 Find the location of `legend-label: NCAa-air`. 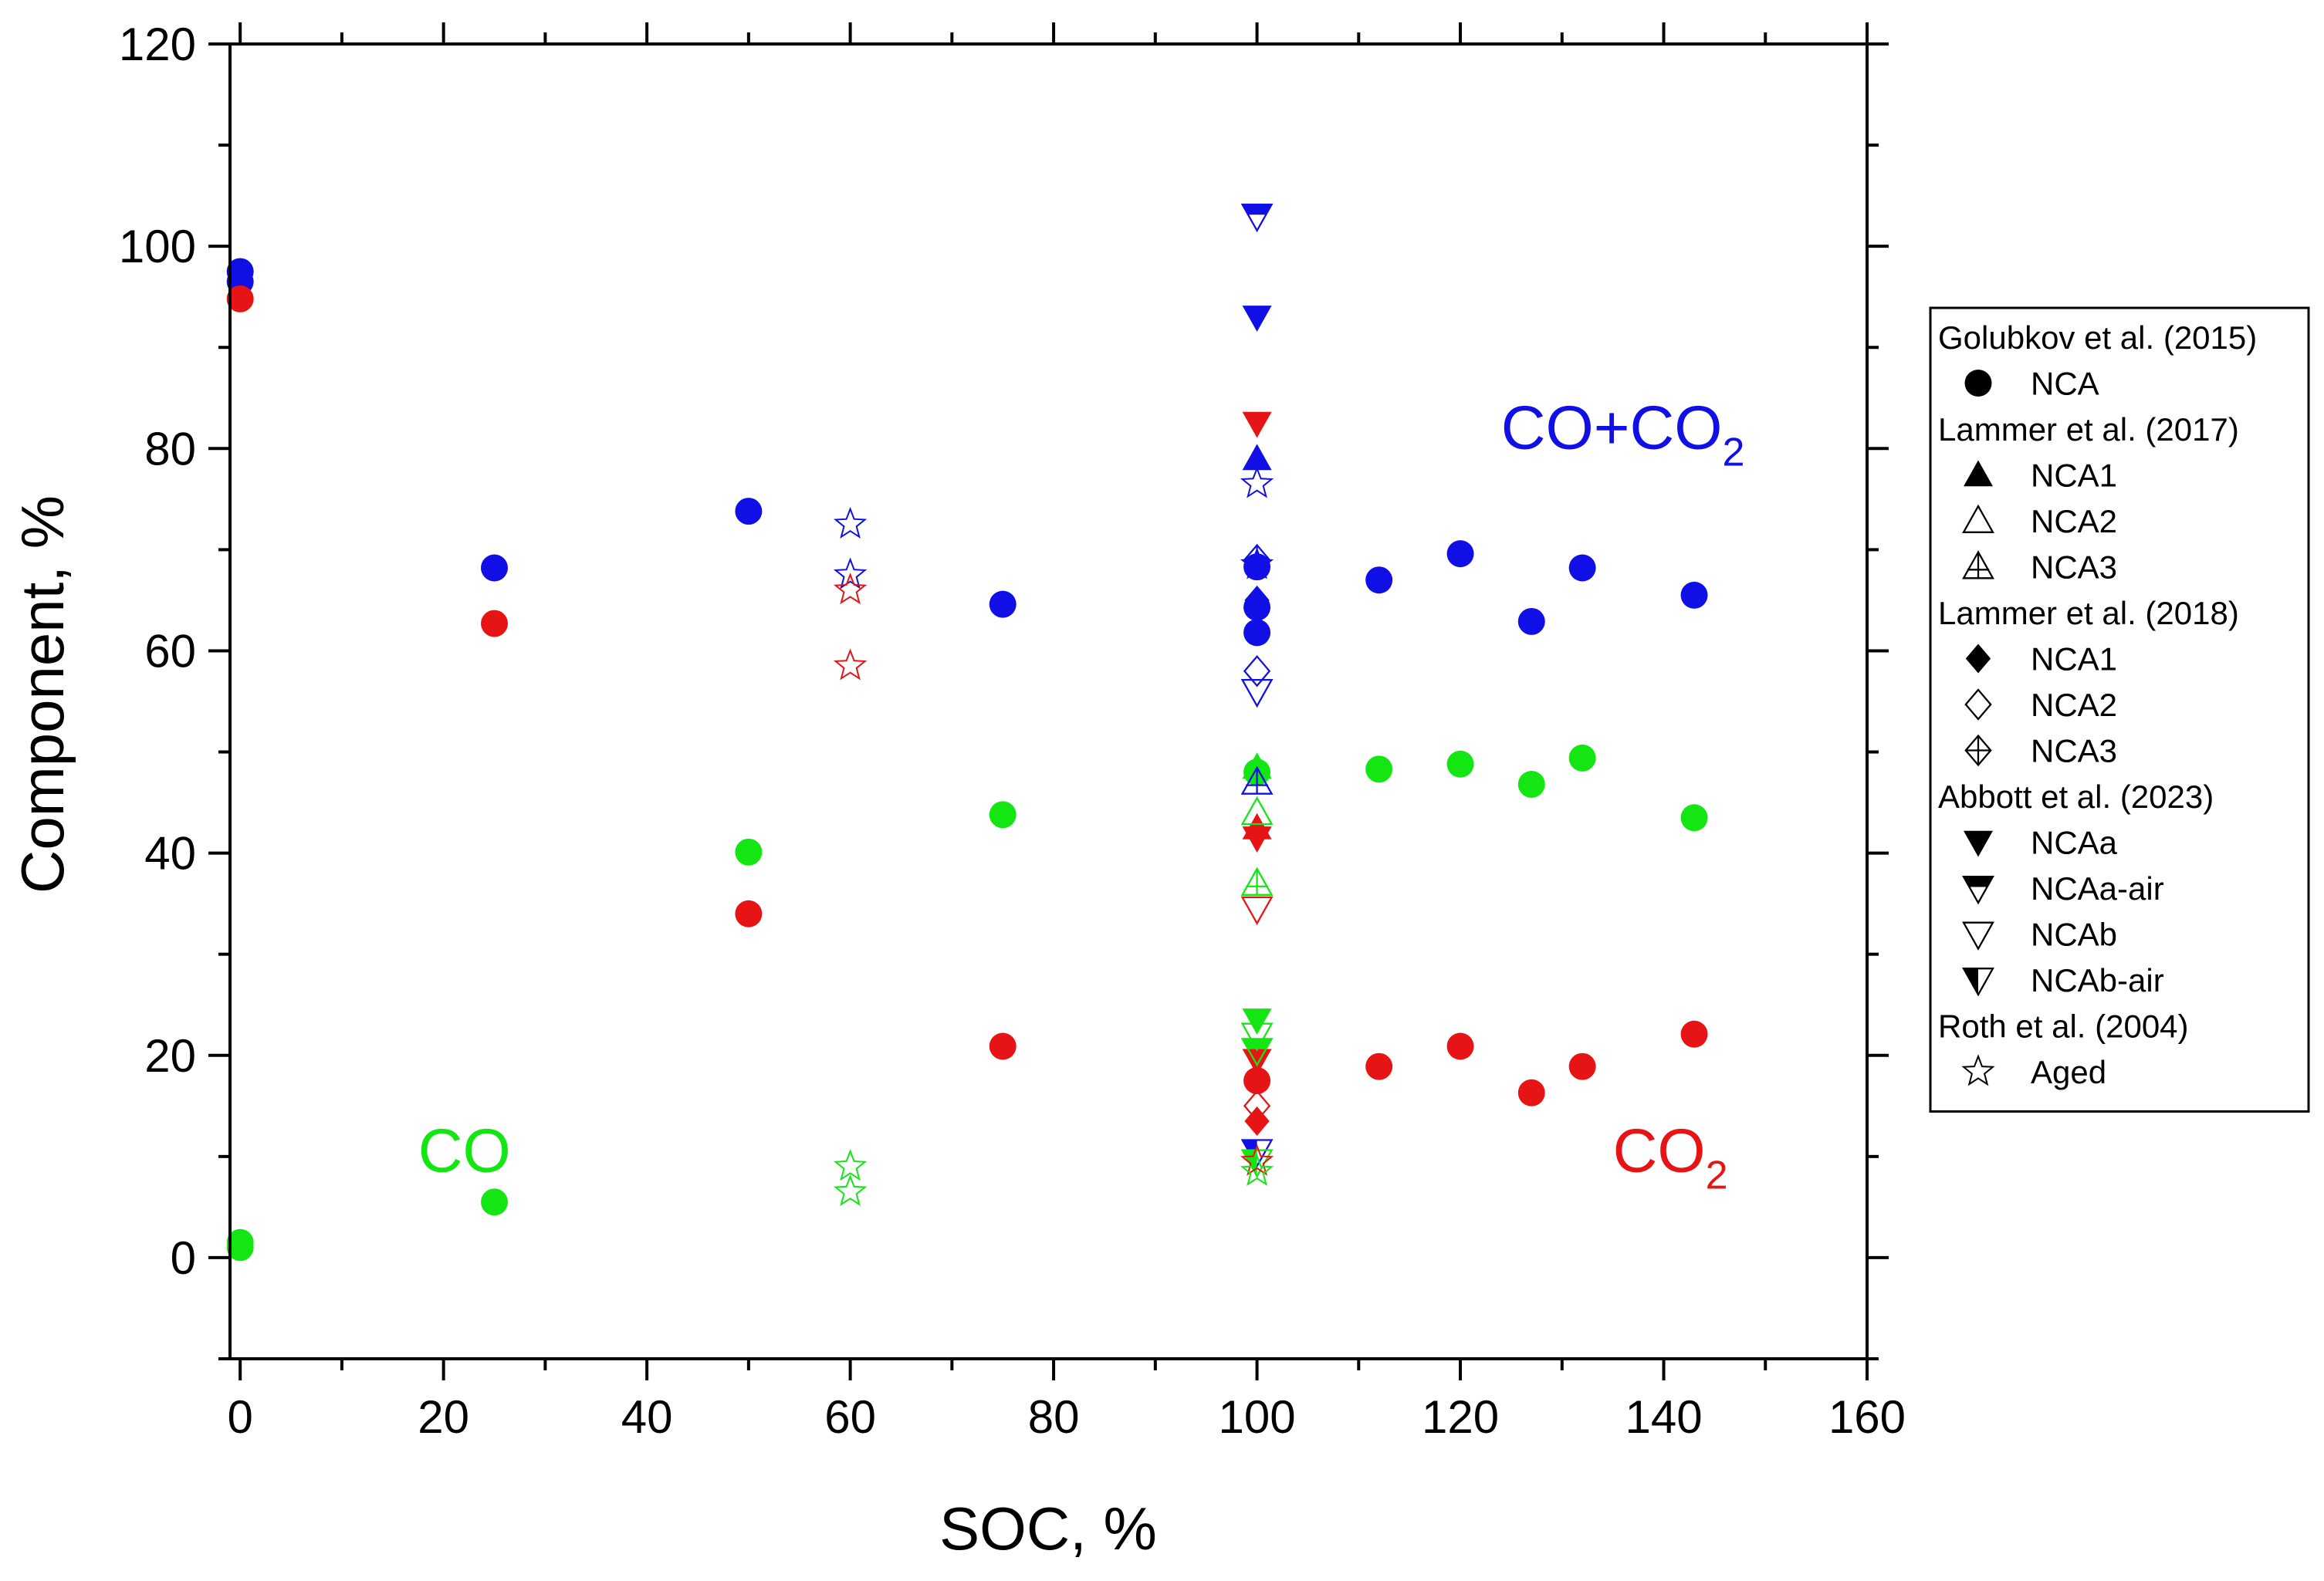

legend-label: NCAa-air is located at coordinates (2097, 888).